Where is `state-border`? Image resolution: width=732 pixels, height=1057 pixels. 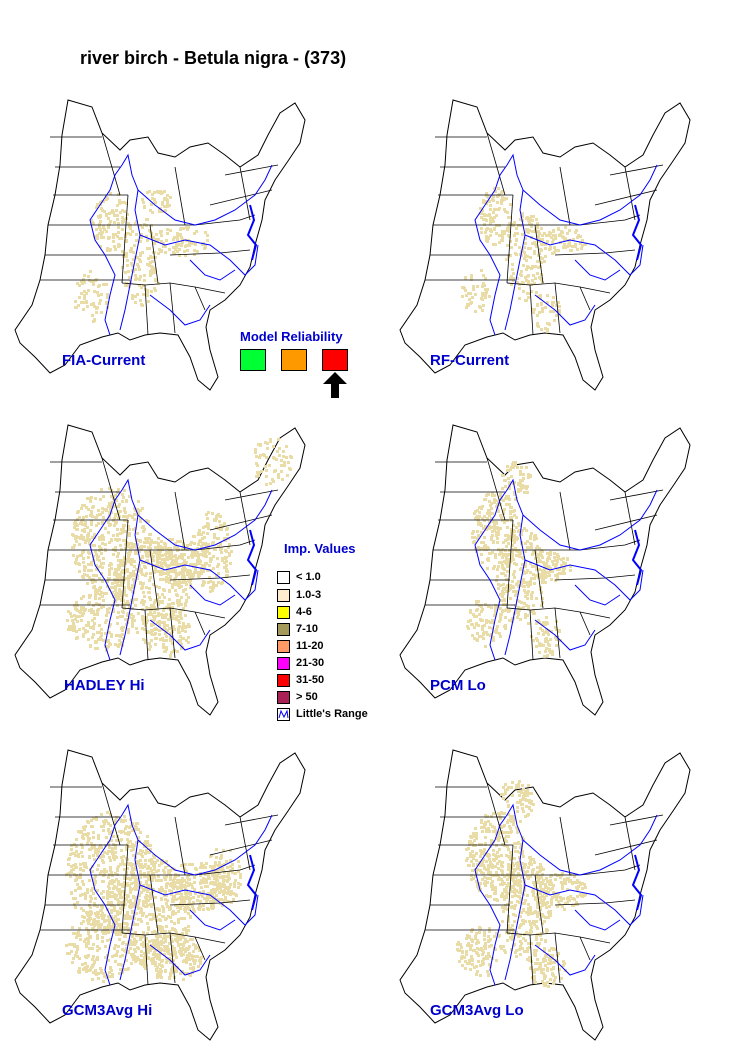
state-border is located at coordinates (245, 843).